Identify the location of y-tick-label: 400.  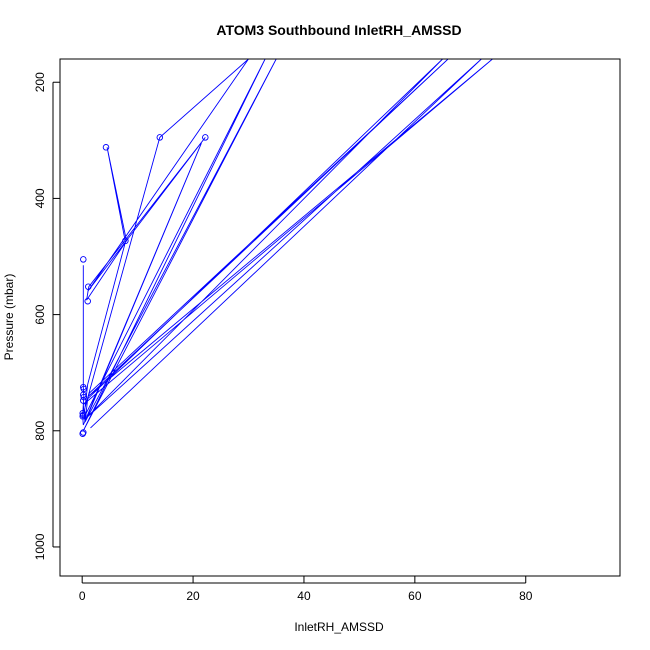
(40, 198).